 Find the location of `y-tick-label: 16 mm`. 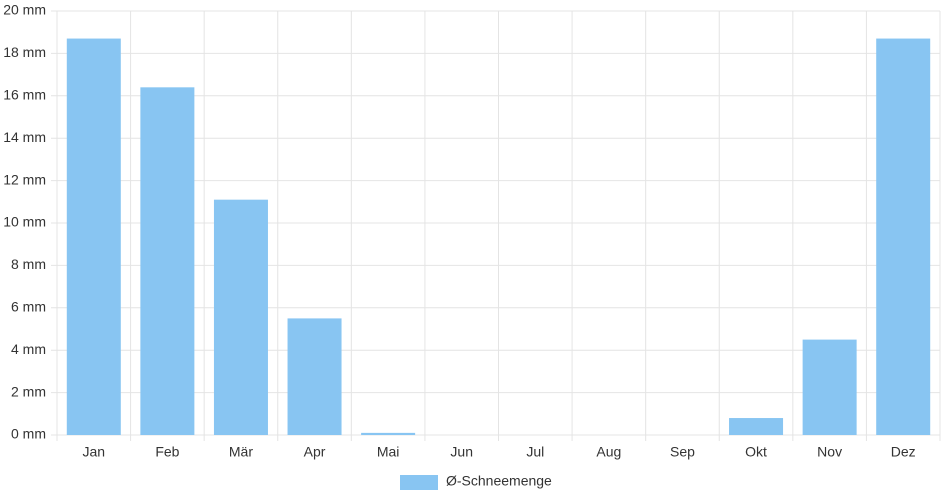

y-tick-label: 16 mm is located at coordinates (24, 95).